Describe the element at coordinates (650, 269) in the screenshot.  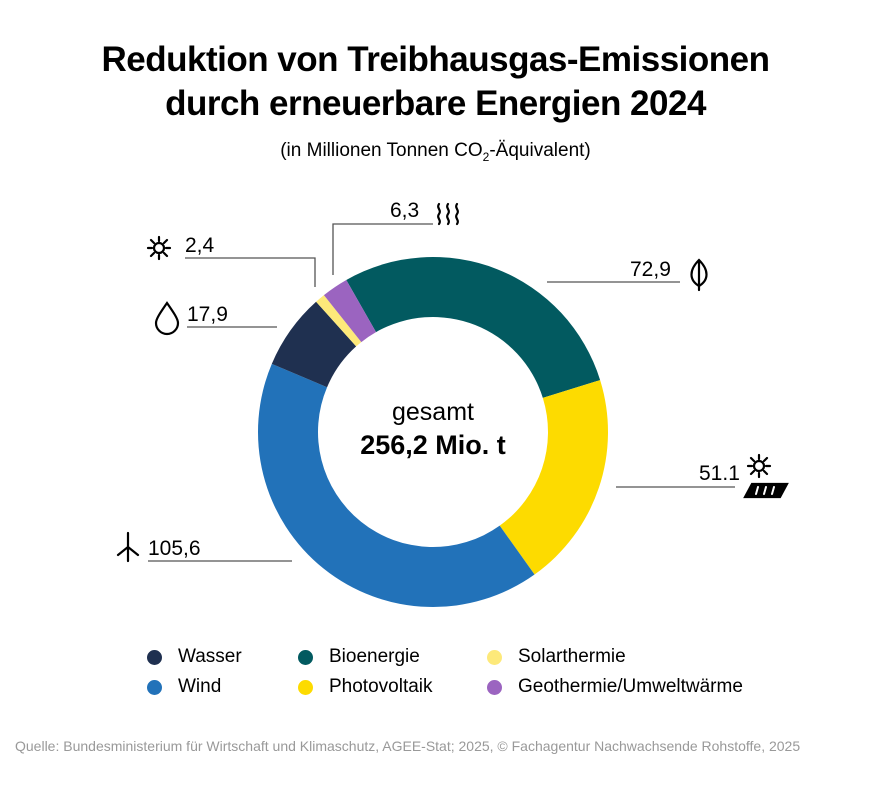
I see `value-label-bioenergie: 72,9` at that location.